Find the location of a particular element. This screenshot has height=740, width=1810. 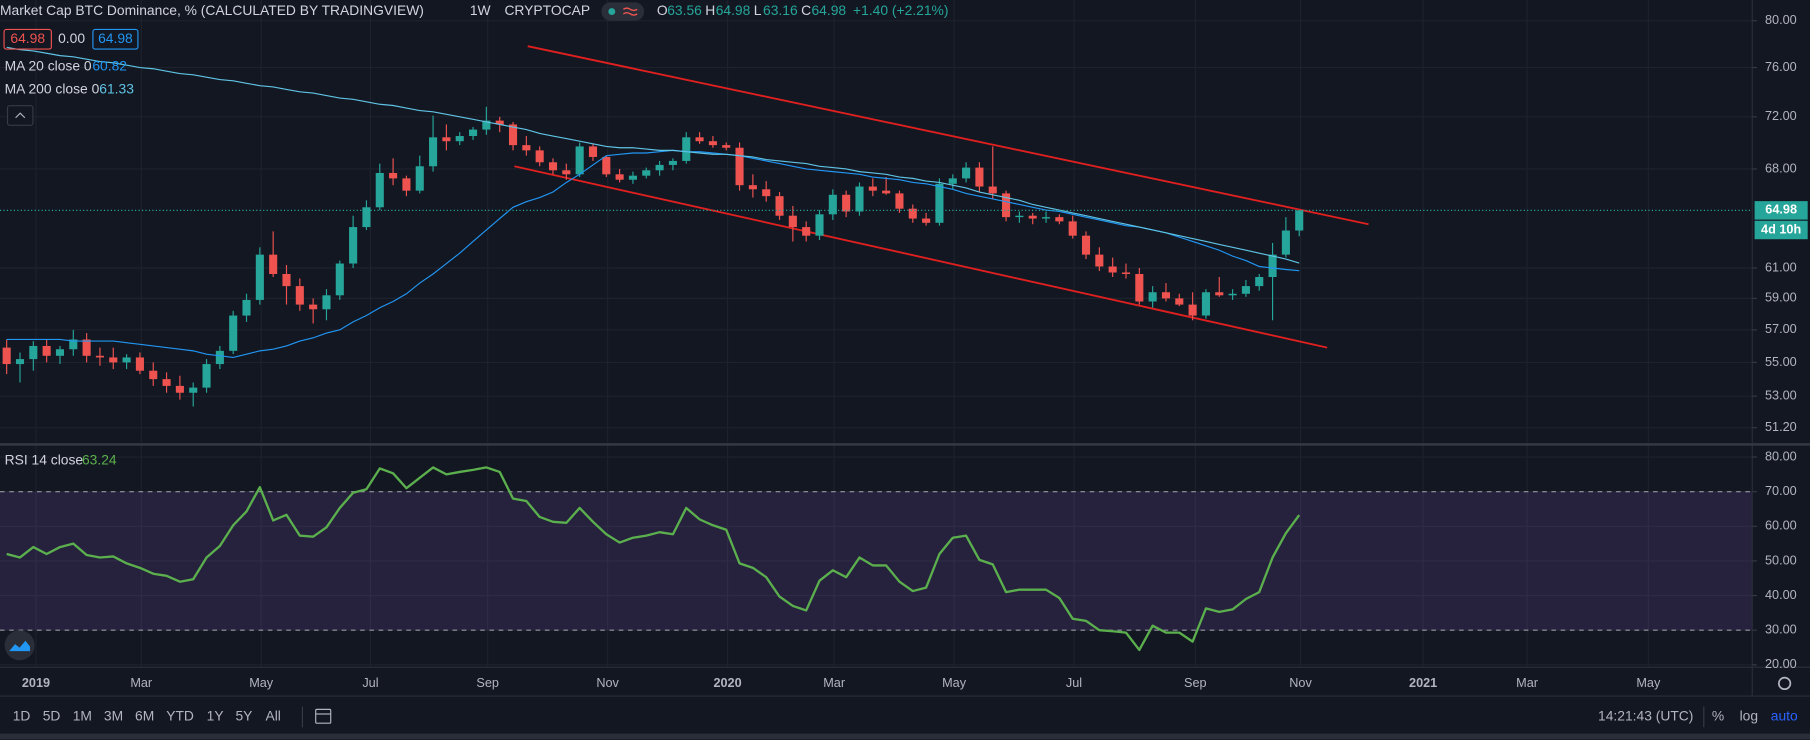

collapse-button is located at coordinates (20, 115).